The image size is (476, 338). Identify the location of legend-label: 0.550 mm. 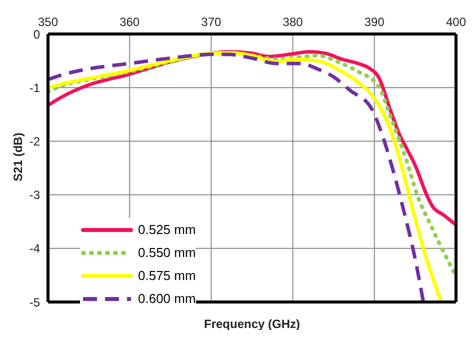
(167, 252).